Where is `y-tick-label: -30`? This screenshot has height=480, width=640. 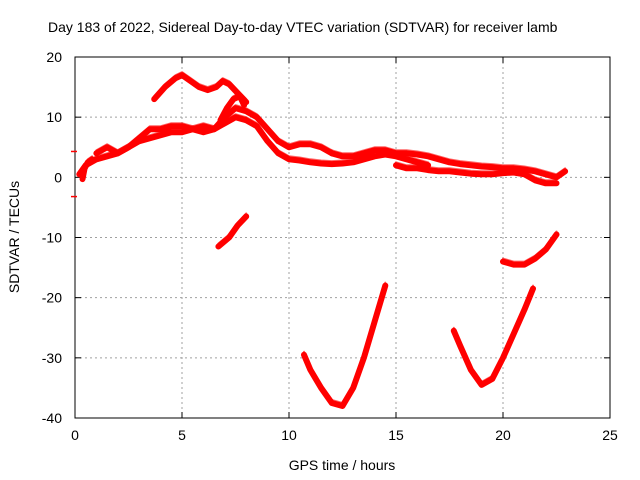 y-tick-label: -30 is located at coordinates (52, 358).